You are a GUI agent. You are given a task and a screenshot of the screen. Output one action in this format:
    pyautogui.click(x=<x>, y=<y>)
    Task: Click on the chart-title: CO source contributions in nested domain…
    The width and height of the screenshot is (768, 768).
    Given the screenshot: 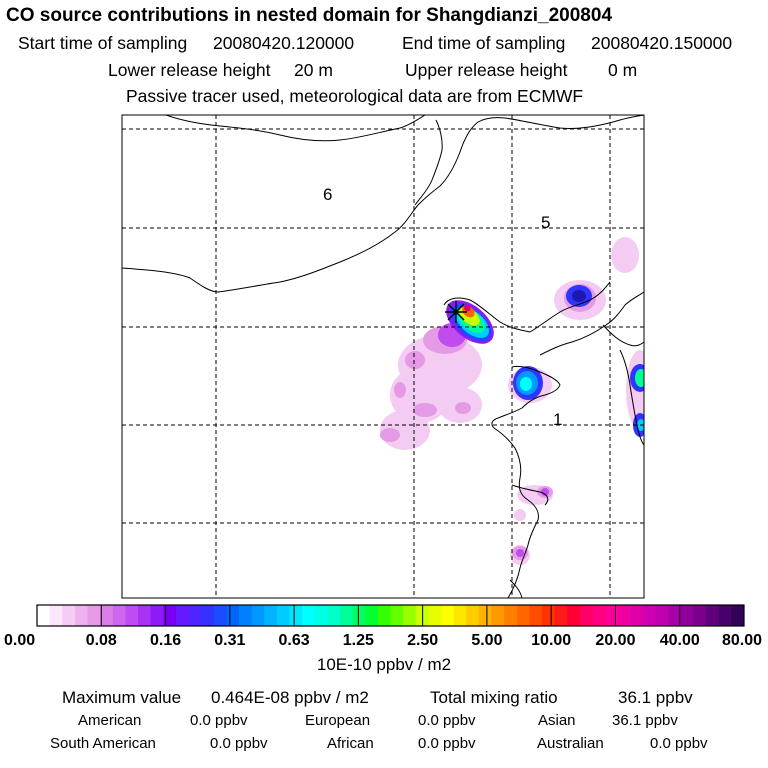 What is the action you would take?
    pyautogui.click(x=309, y=15)
    